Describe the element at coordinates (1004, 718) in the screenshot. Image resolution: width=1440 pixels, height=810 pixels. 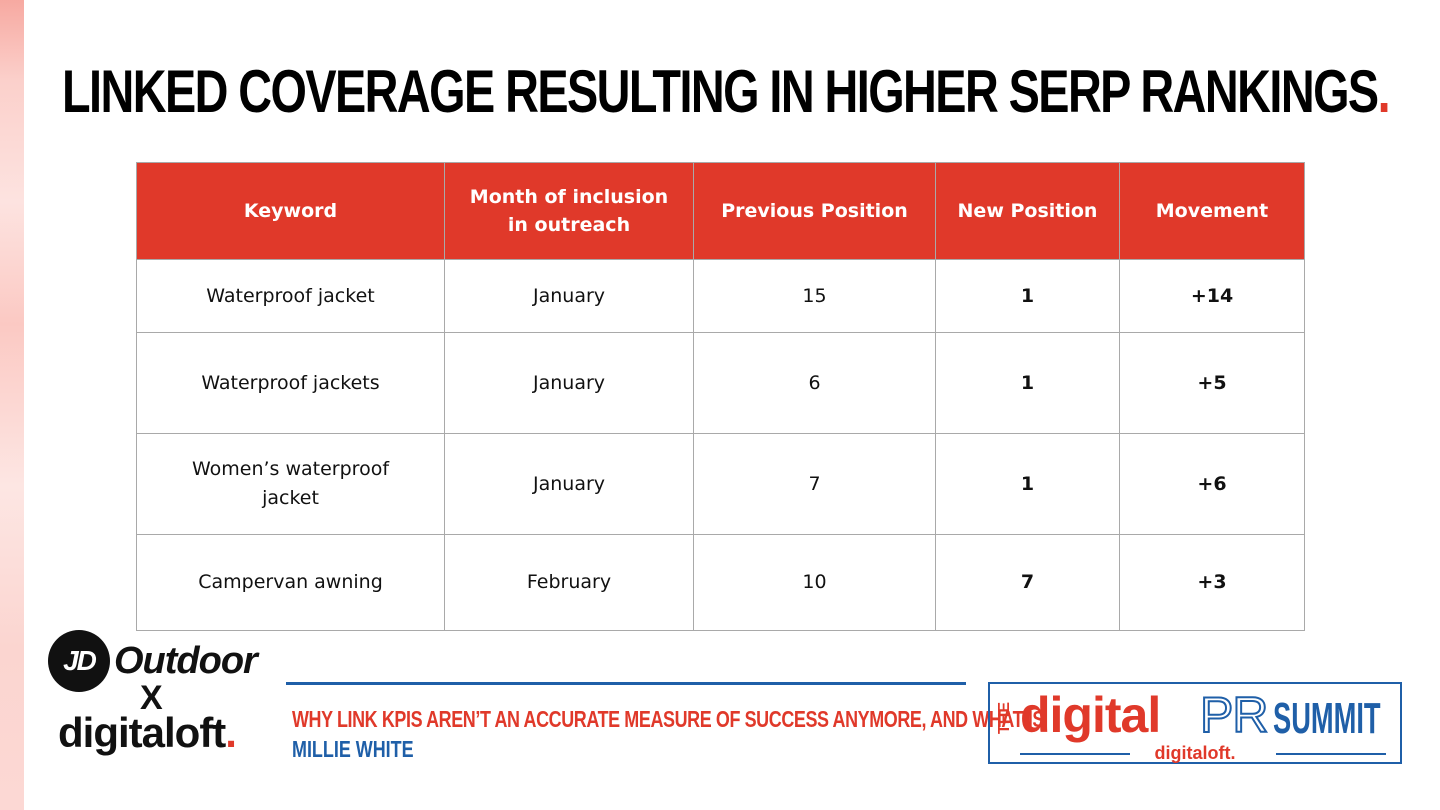
I see `summit-logo-the: THE` at that location.